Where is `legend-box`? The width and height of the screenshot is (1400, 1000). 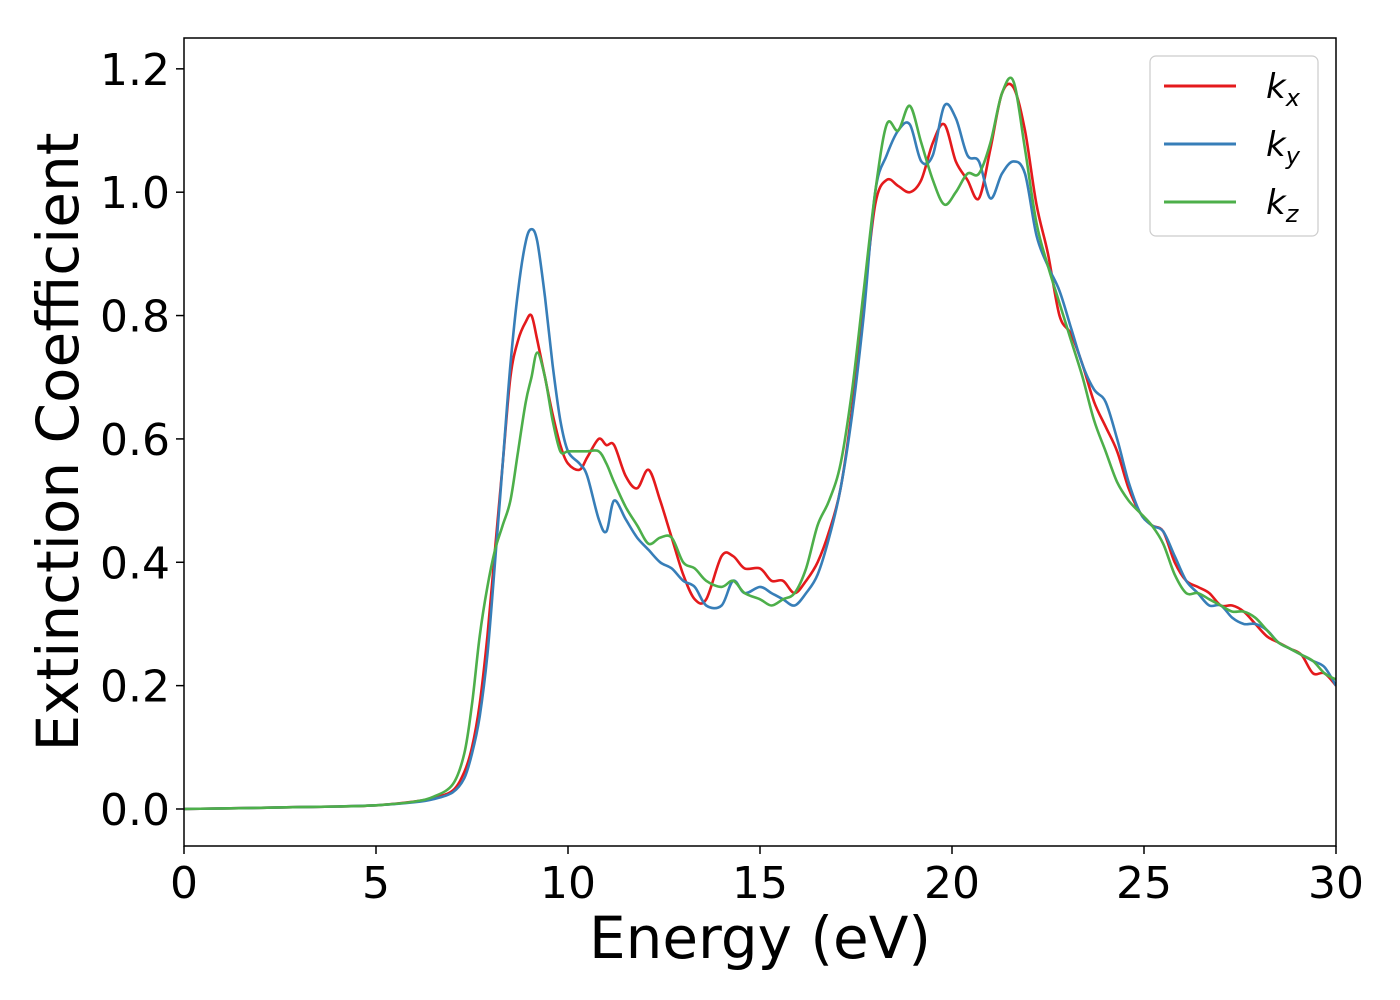 legend-box is located at coordinates (1234, 146).